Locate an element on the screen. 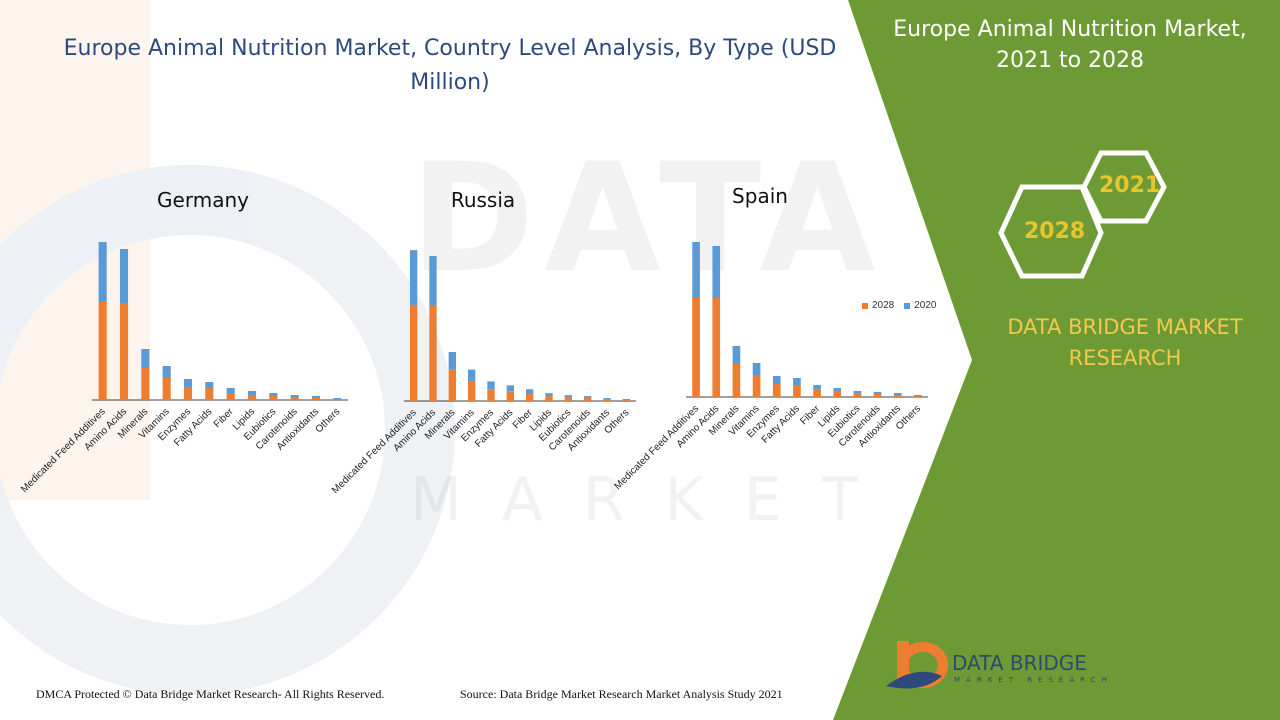 Image resolution: width=1280 pixels, height=720 pixels. hex-label-2028: 2028 is located at coordinates (1055, 231).